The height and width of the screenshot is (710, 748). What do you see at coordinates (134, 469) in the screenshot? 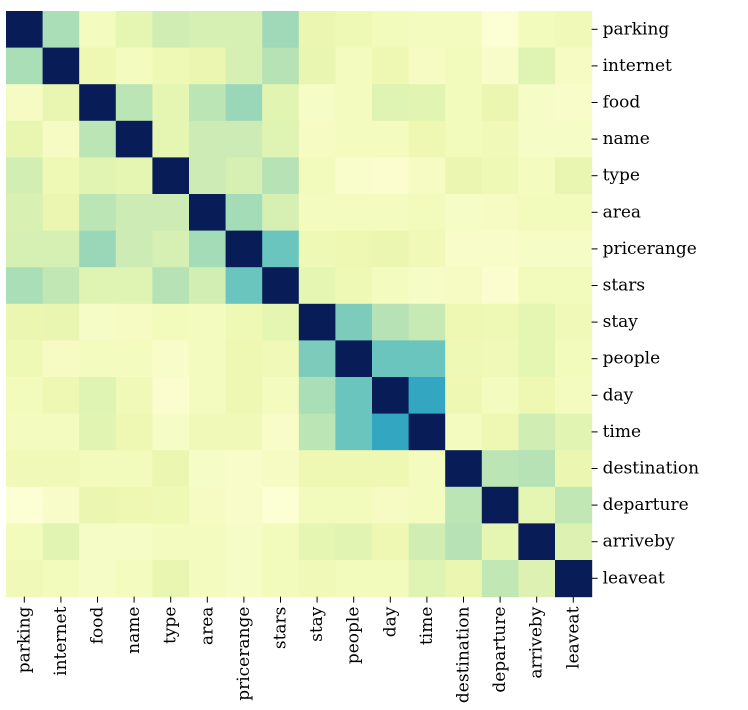
I see `heatmap-cell-destination-name` at bounding box center [134, 469].